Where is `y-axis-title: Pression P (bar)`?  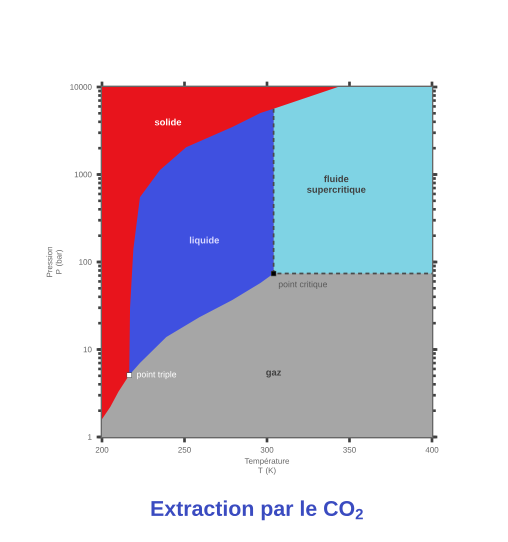 y-axis-title: Pression P (bar) is located at coordinates (55, 261).